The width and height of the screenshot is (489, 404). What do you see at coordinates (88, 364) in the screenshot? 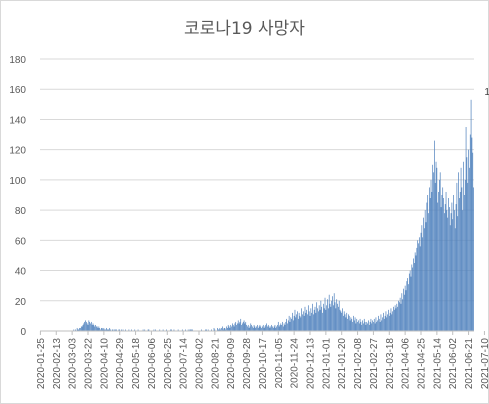
I see `x-tick-label: 2020-03-22` at bounding box center [88, 364].